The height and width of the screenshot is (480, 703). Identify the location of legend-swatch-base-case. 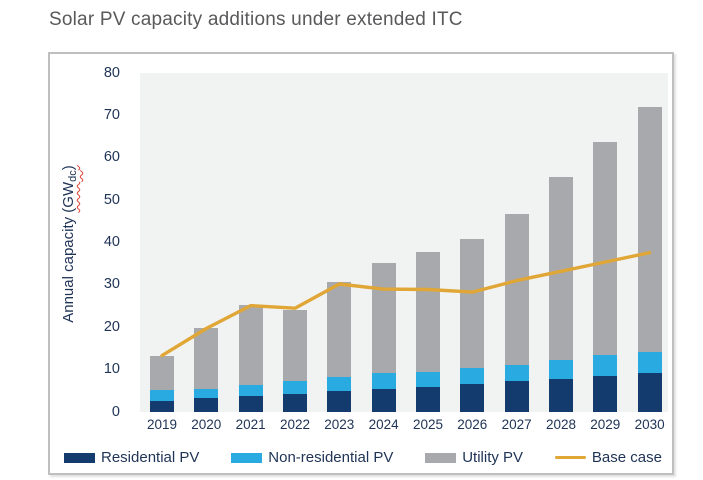
(570, 457).